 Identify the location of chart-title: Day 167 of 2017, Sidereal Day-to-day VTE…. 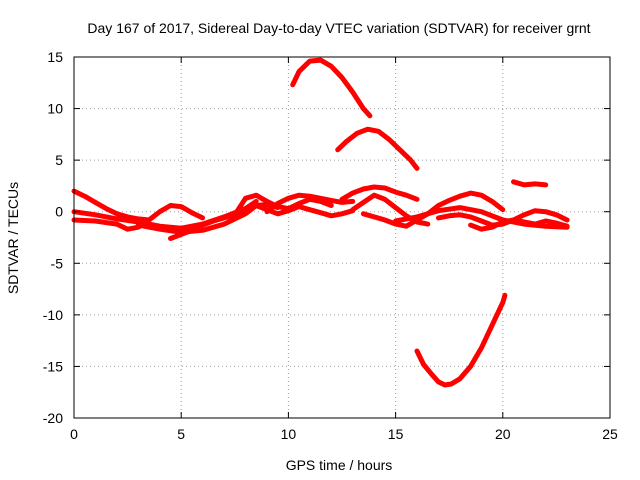
(338, 28).